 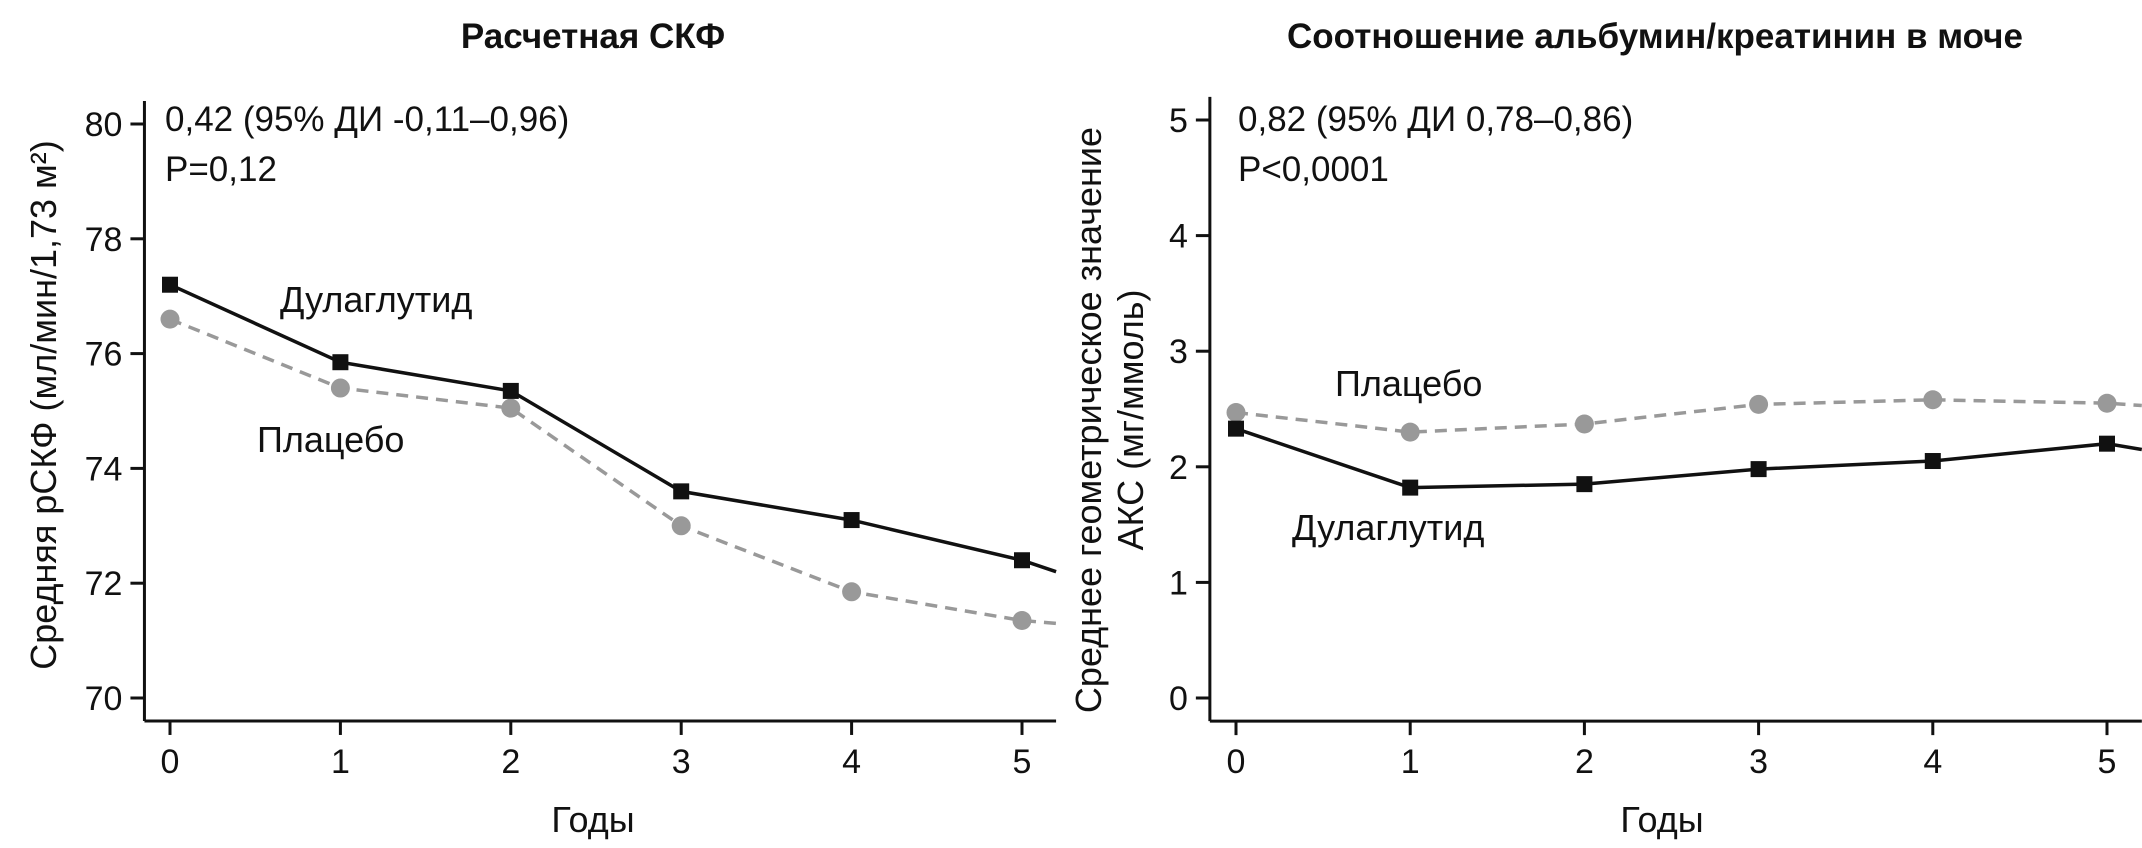 What do you see at coordinates (104, 584) in the screenshot?
I see `y-tick-label: 72` at bounding box center [104, 584].